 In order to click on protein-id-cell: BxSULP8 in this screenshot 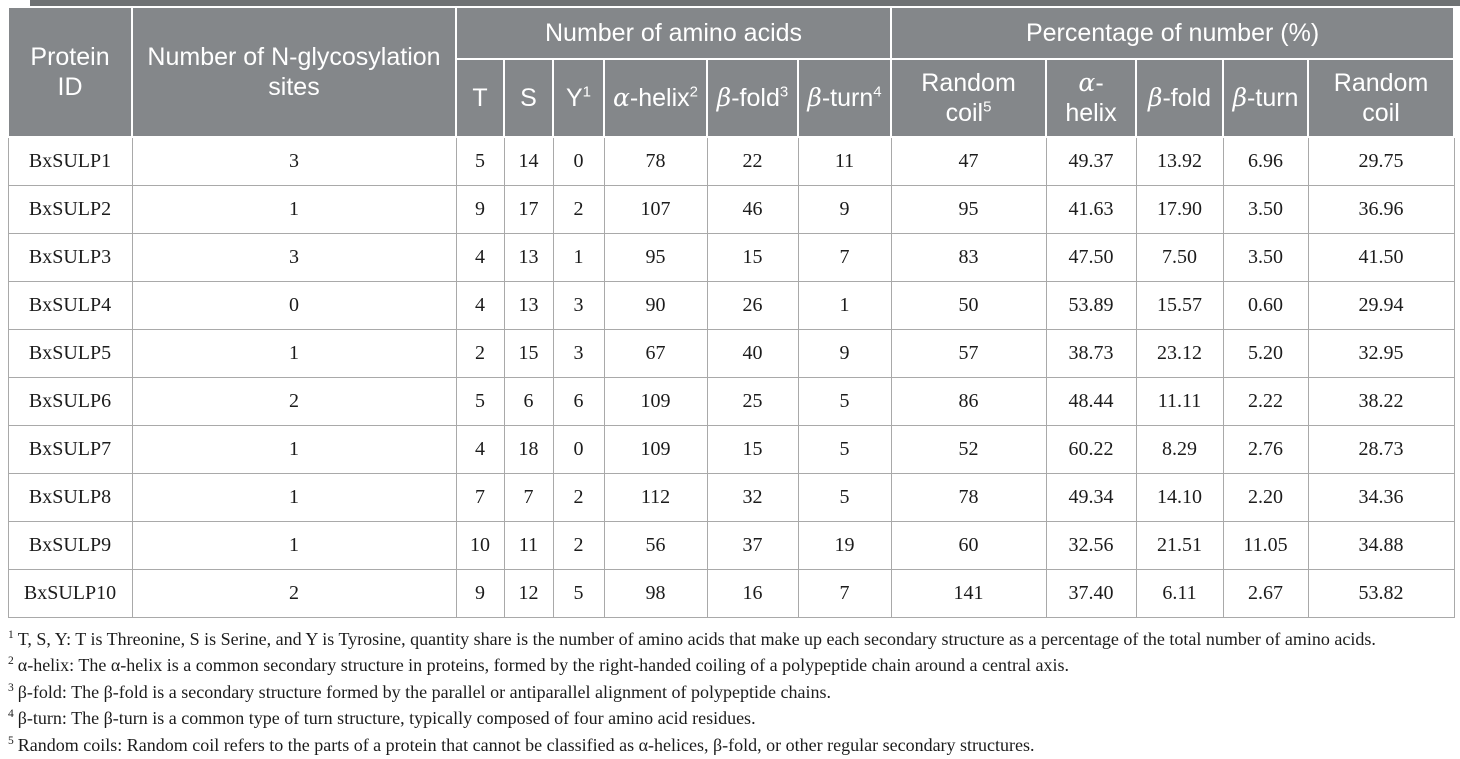, I will do `click(70, 497)`.